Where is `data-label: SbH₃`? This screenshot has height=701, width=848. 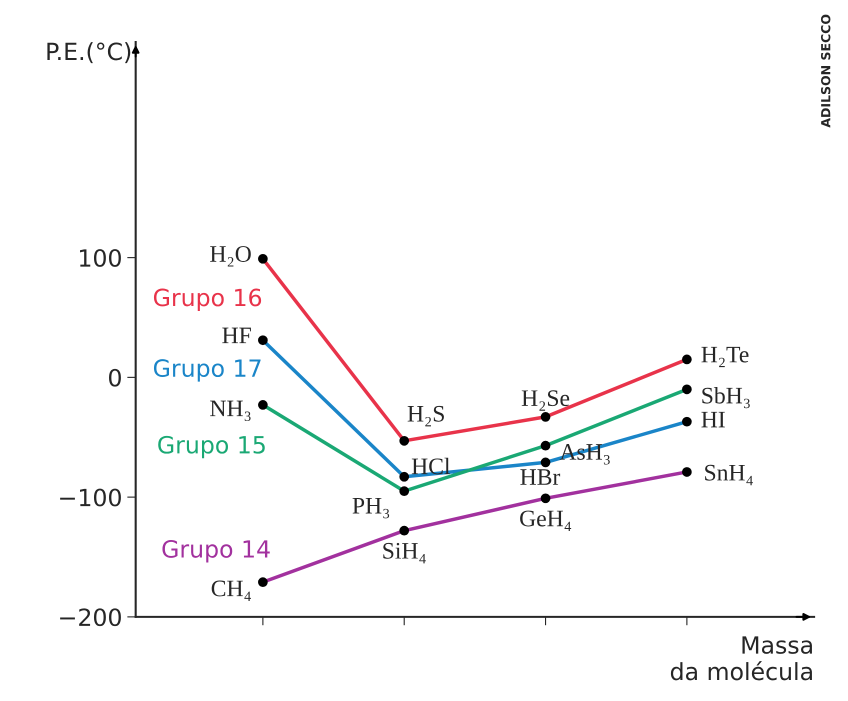
data-label: SbH₃ is located at coordinates (726, 397).